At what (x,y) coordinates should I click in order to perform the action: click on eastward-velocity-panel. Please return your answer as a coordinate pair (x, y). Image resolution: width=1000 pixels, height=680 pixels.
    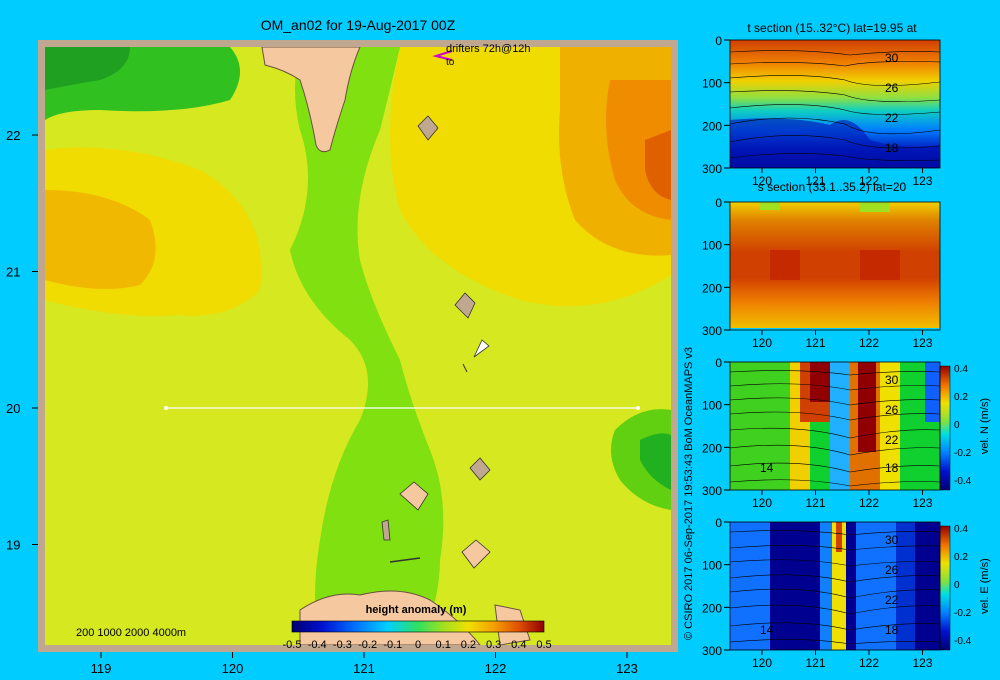
    Looking at the image, I should click on (840, 586).